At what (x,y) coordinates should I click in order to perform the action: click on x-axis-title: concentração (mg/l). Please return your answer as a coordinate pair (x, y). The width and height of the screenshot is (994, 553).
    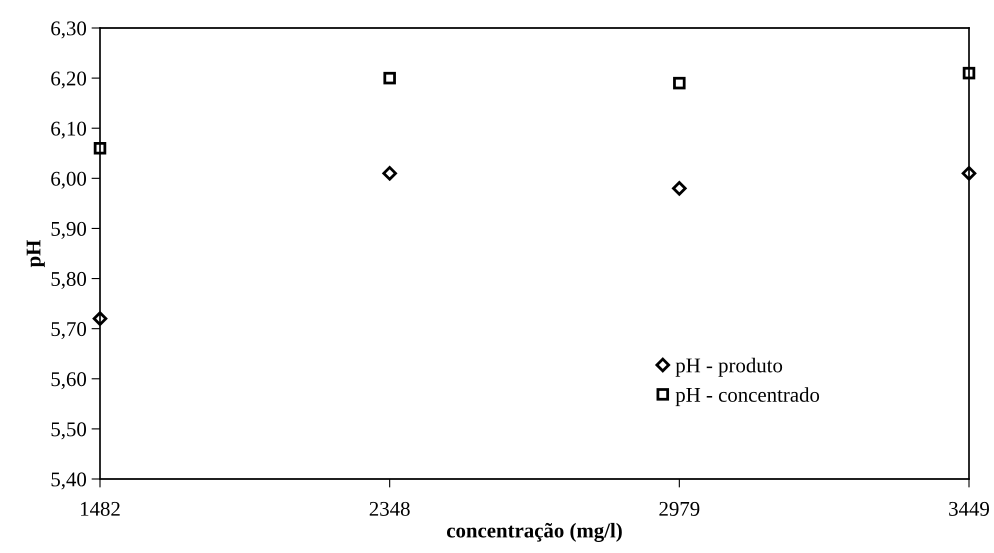
    Looking at the image, I should click on (534, 532).